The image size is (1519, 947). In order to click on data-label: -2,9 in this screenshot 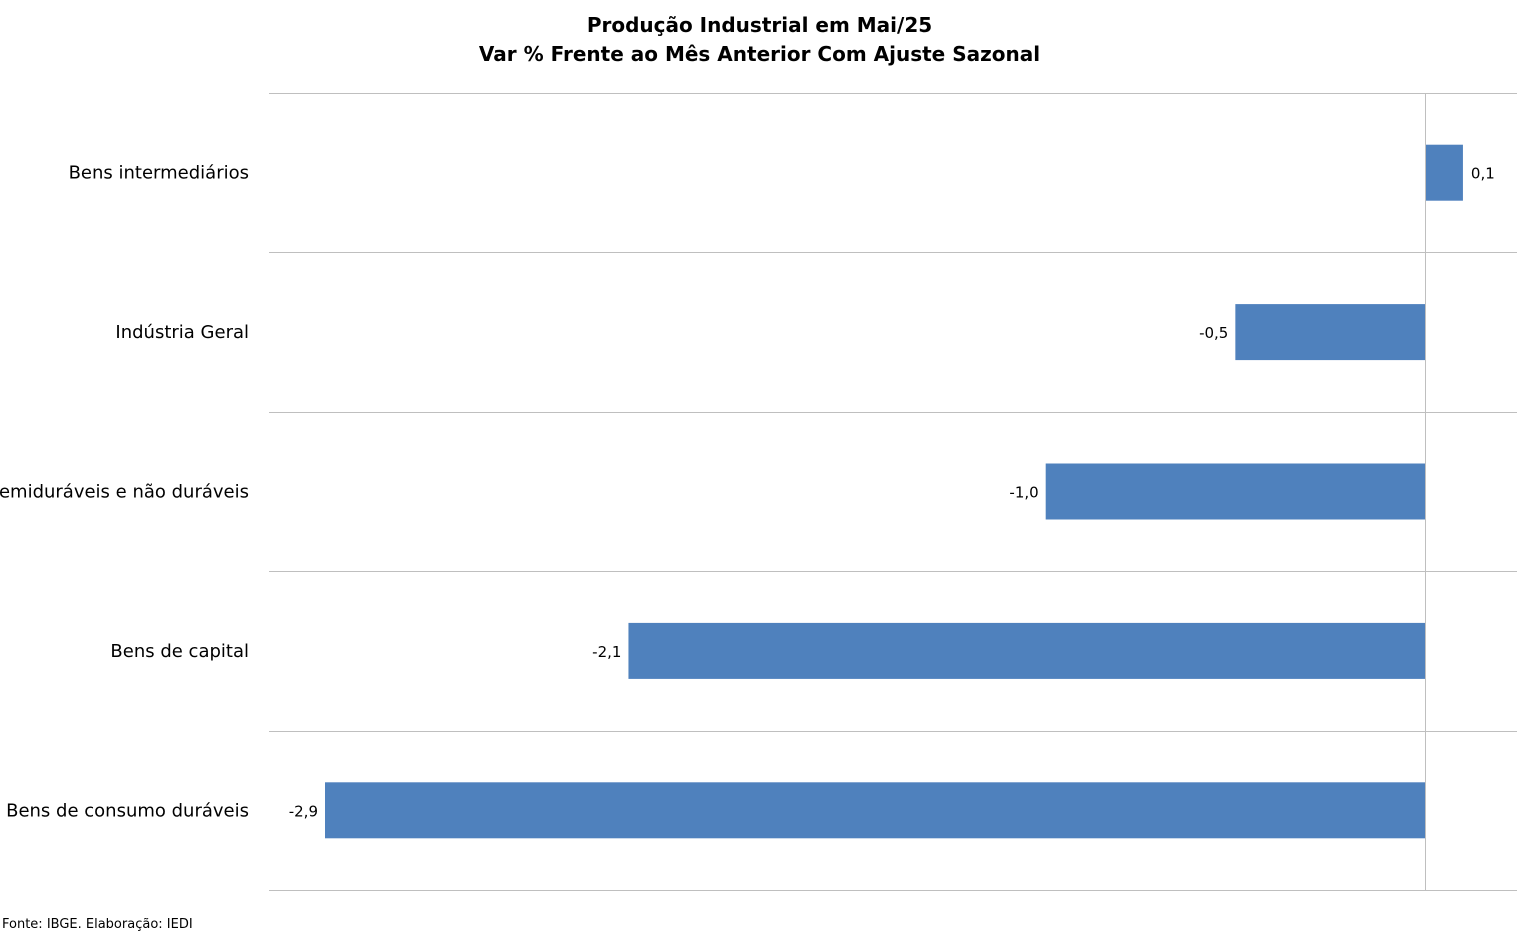, I will do `click(303, 811)`.